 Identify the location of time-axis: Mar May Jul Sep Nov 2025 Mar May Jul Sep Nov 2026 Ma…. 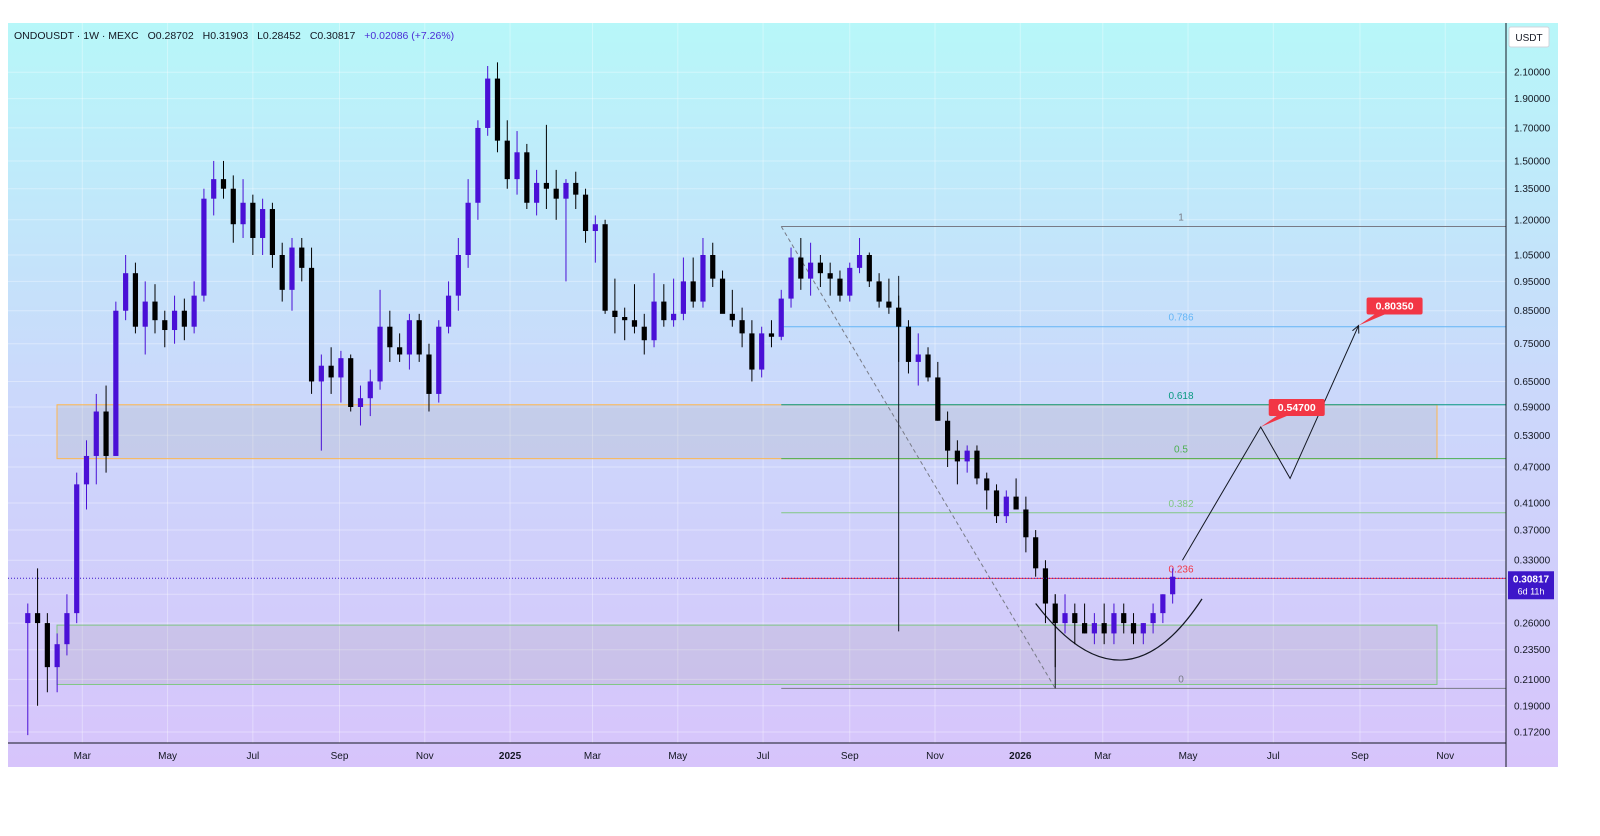
(764, 756).